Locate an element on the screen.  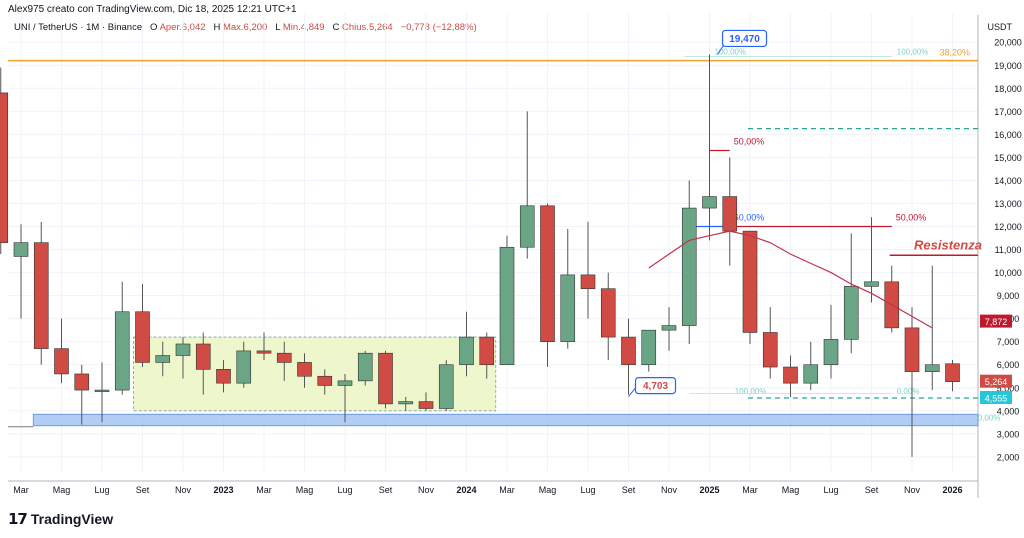
close-value: Chius.5,264 is located at coordinates (367, 27).